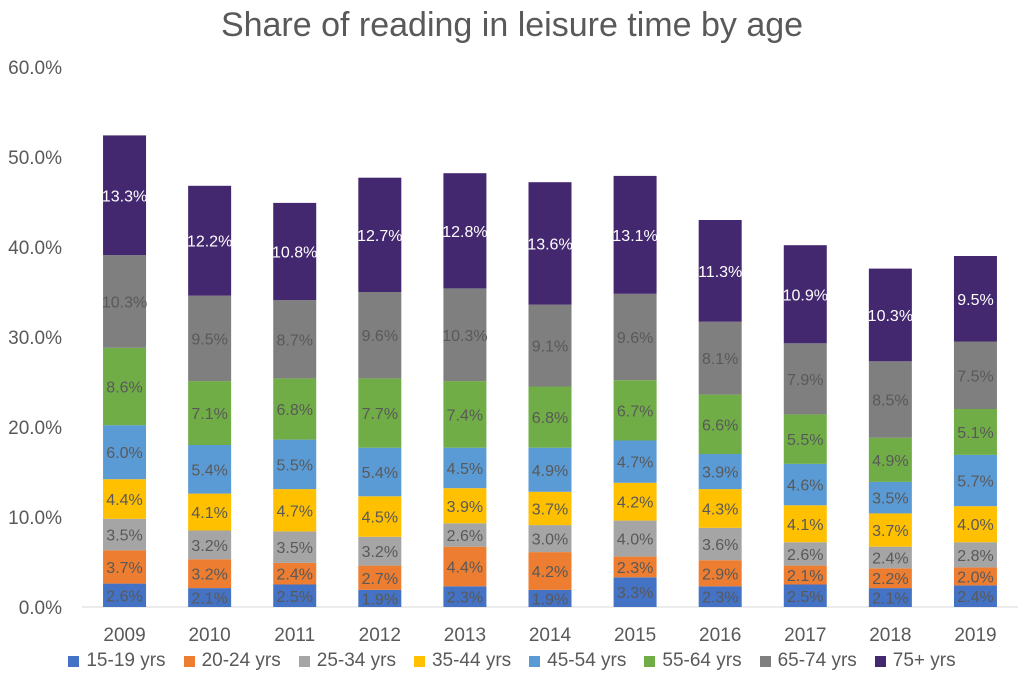  I want to click on legend-label: 65-74 yrs, so click(817, 660).